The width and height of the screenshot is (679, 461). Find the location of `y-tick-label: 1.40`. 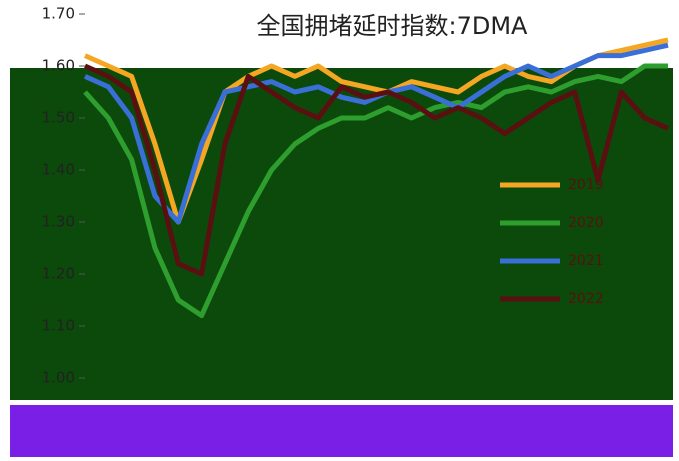

y-tick-label: 1.40 is located at coordinates (58, 170).